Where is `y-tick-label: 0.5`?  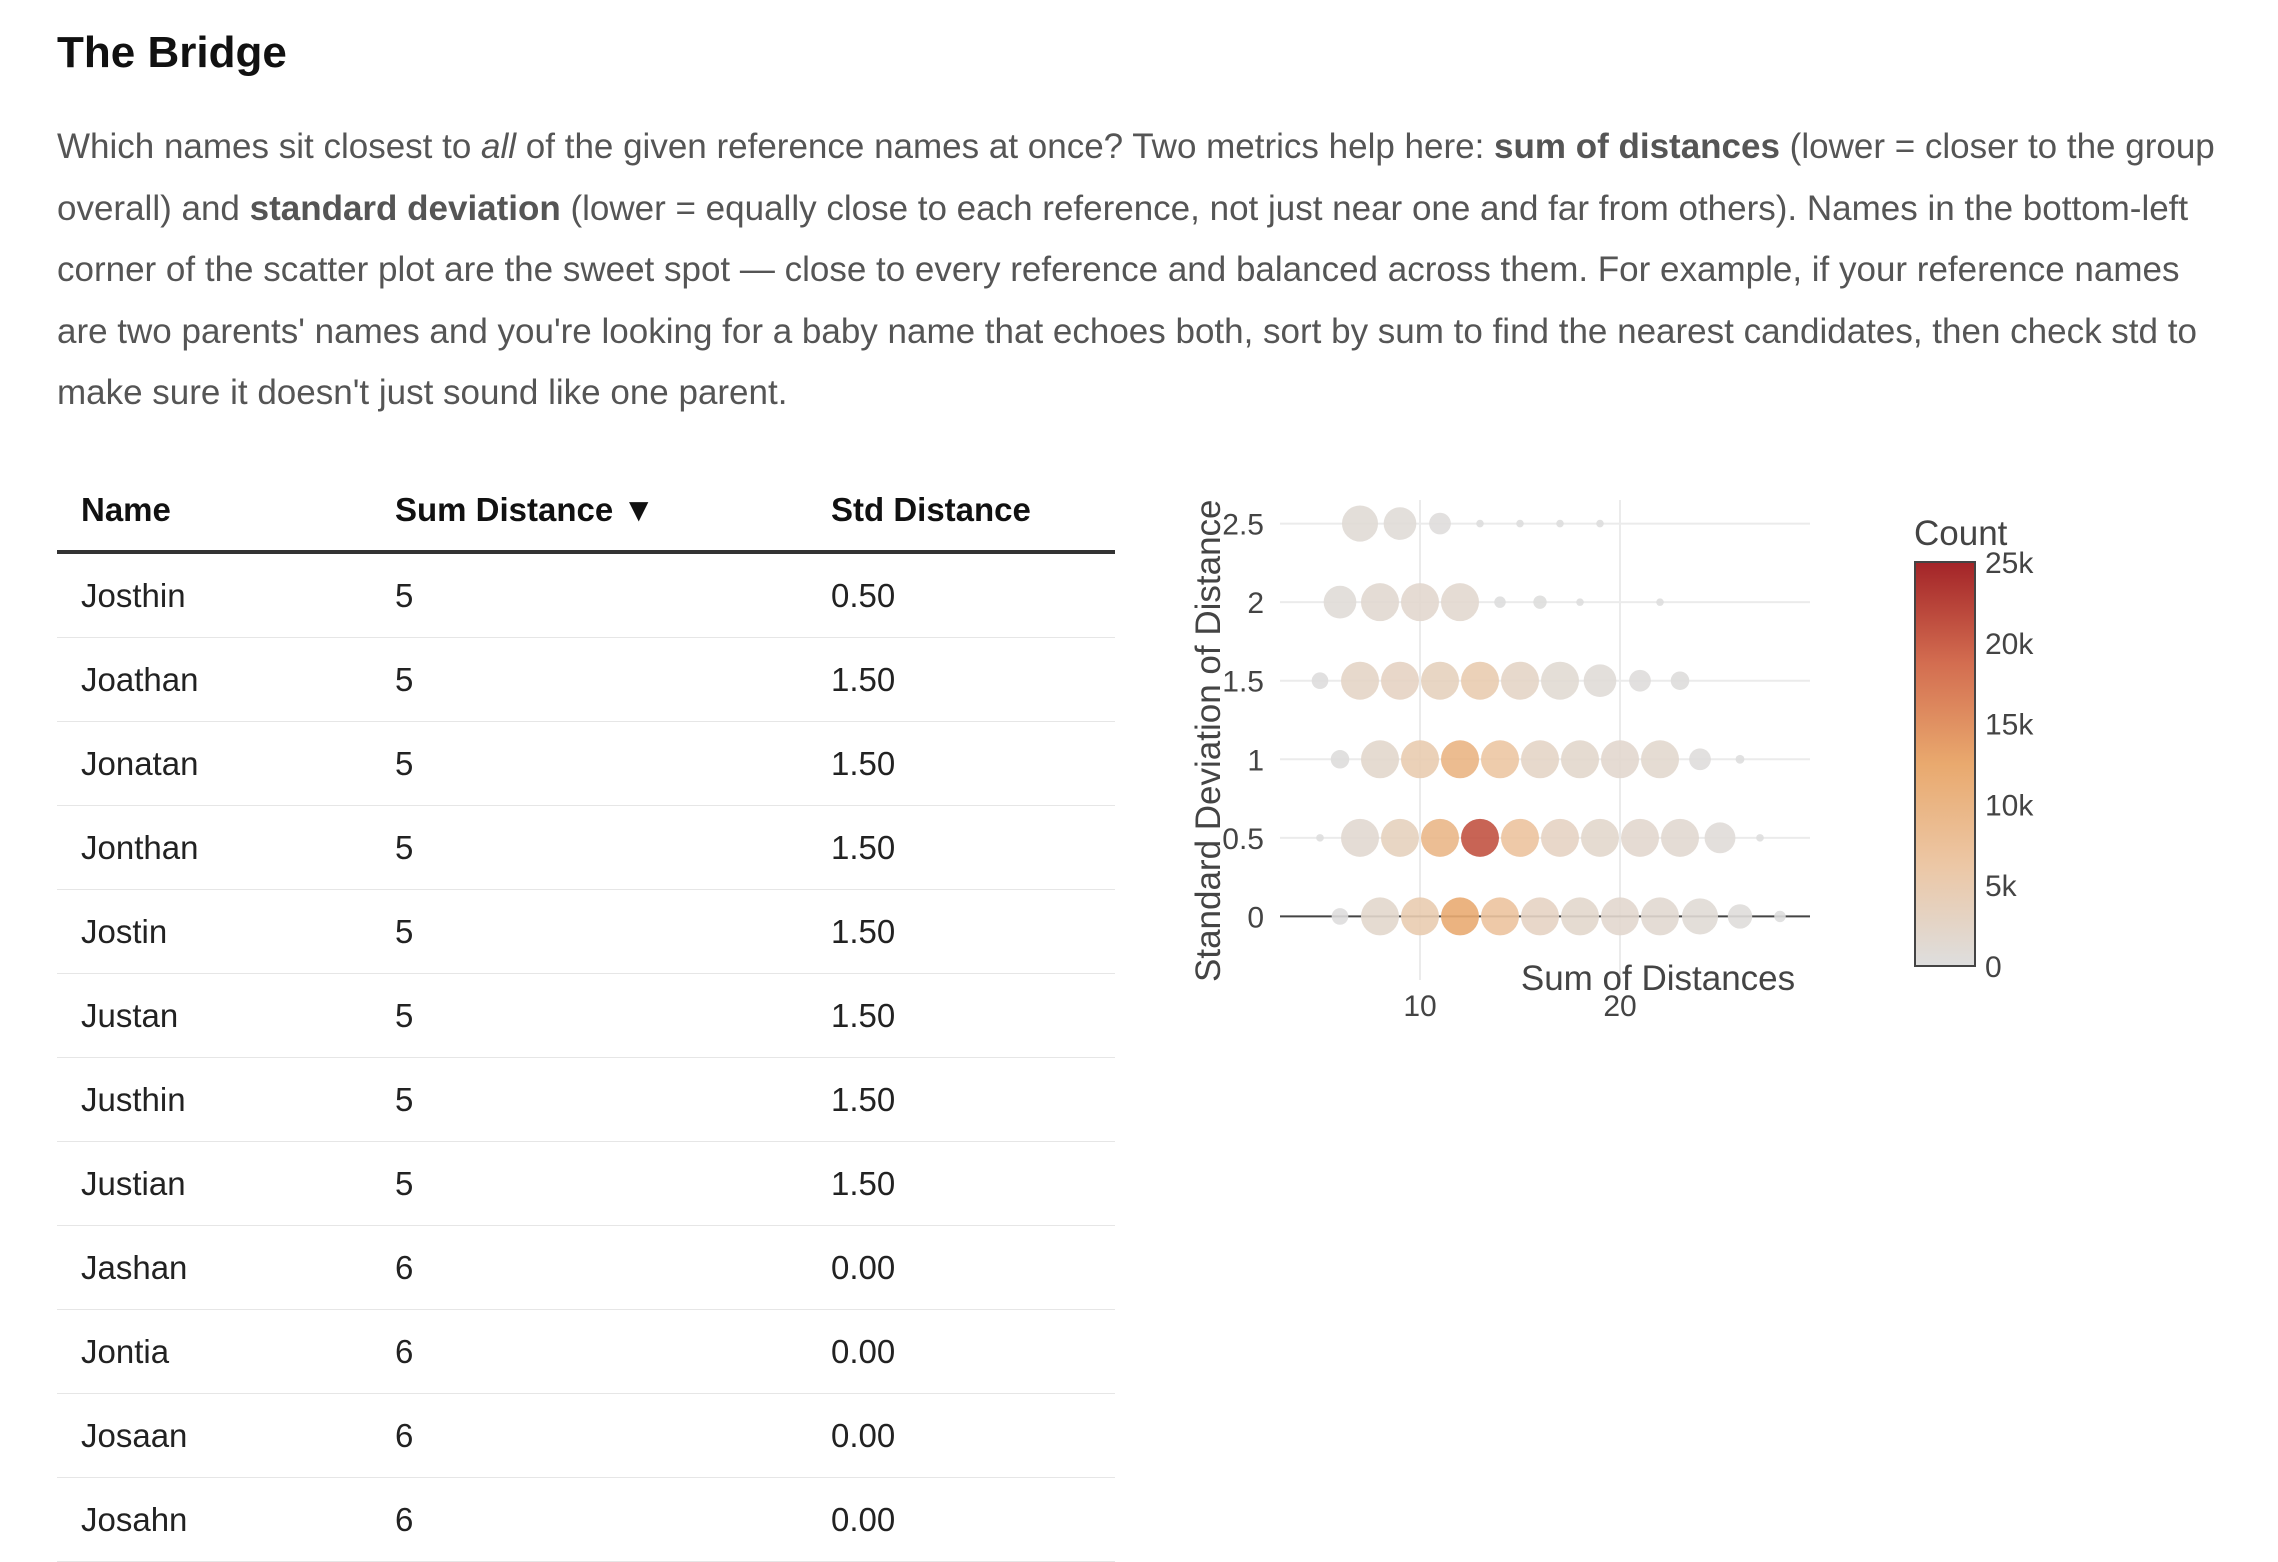
y-tick-label: 0.5 is located at coordinates (1243, 839).